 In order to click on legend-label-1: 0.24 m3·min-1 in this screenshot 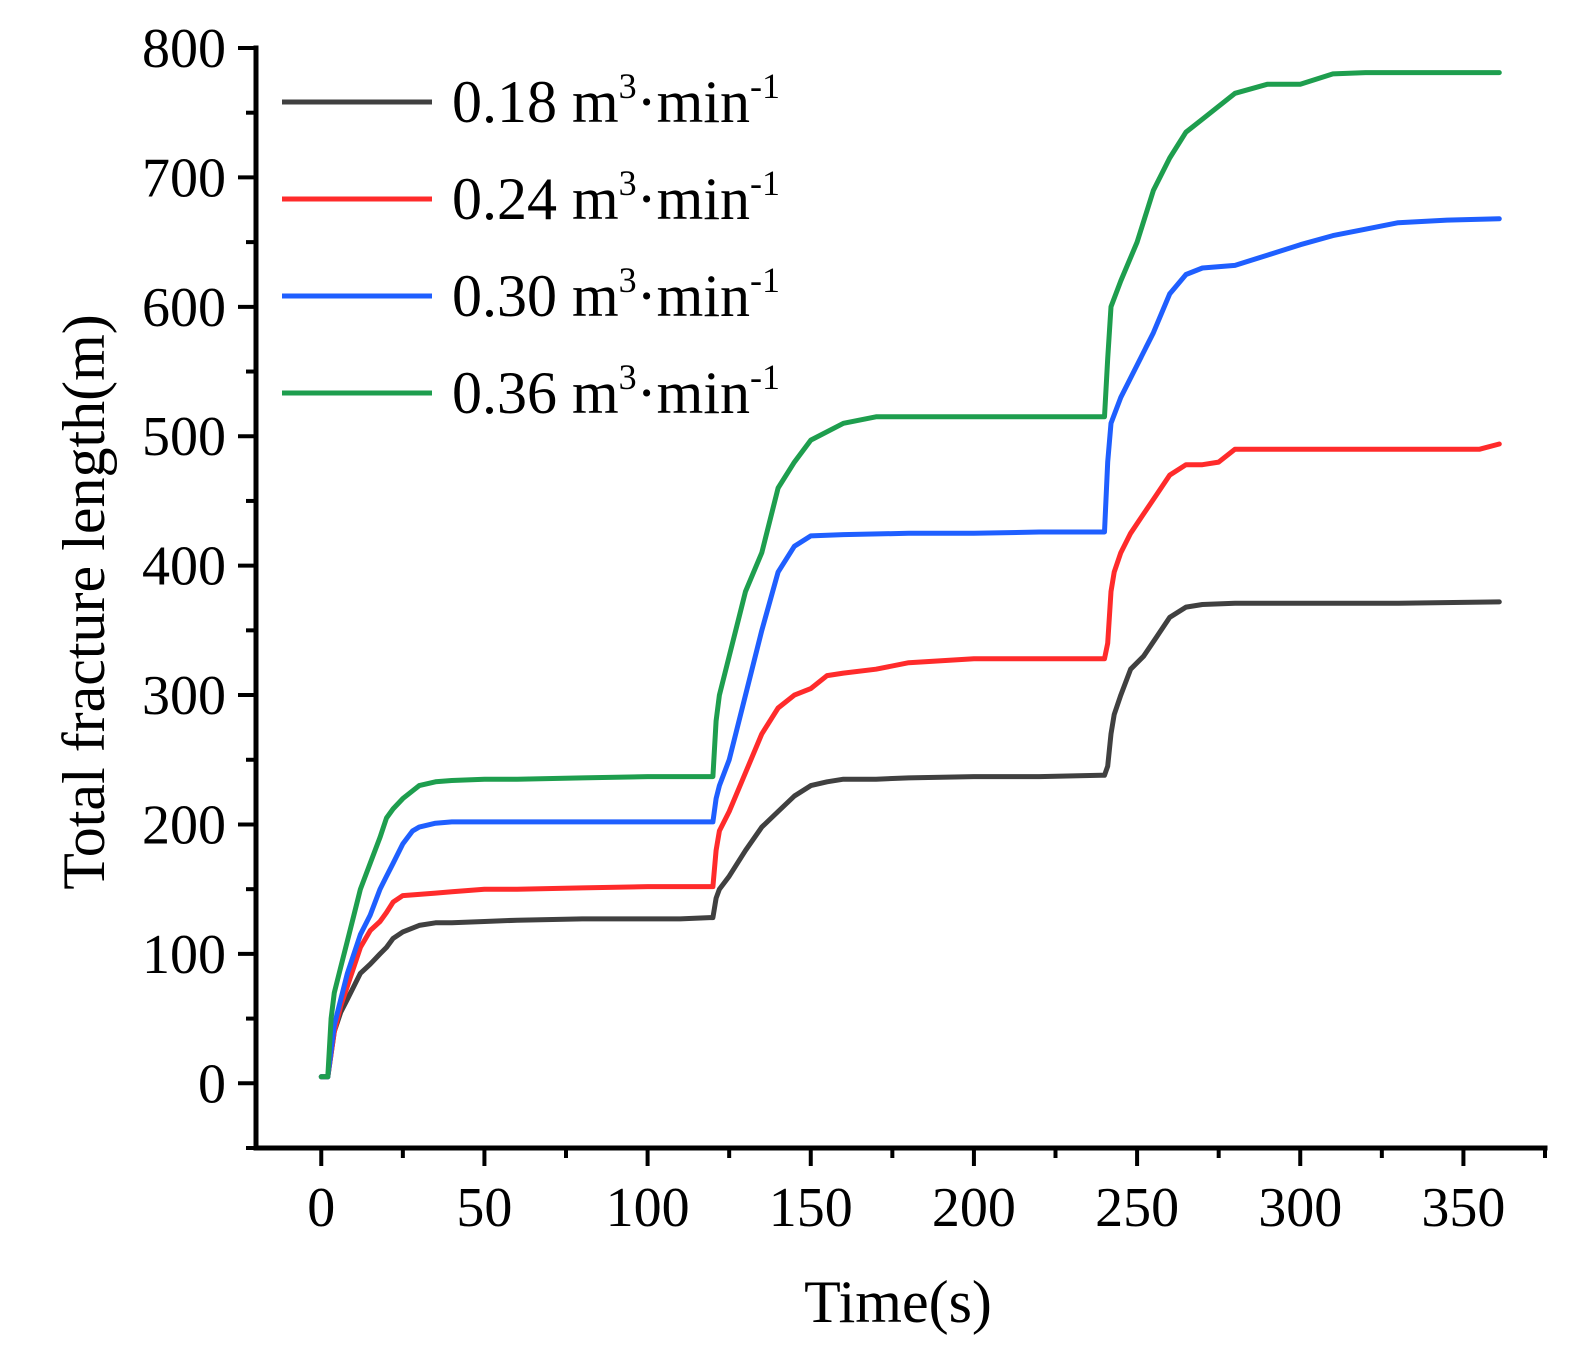, I will do `click(616, 197)`.